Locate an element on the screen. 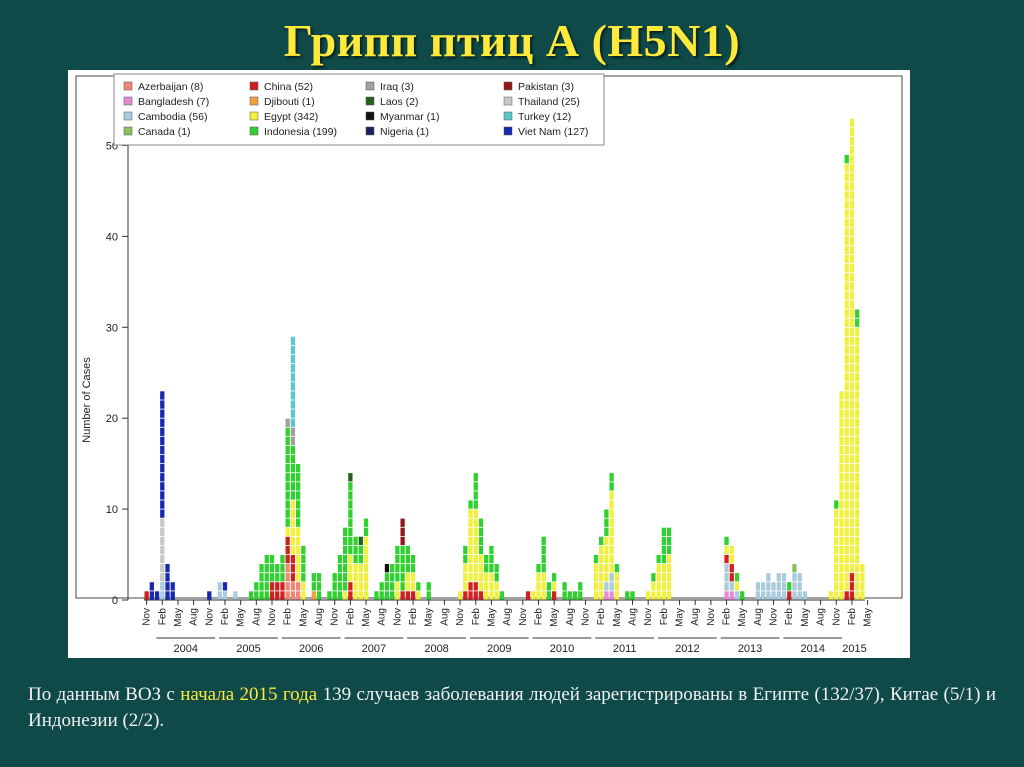 The height and width of the screenshot is (767, 1024). legend-label: China (52) is located at coordinates (288, 87).